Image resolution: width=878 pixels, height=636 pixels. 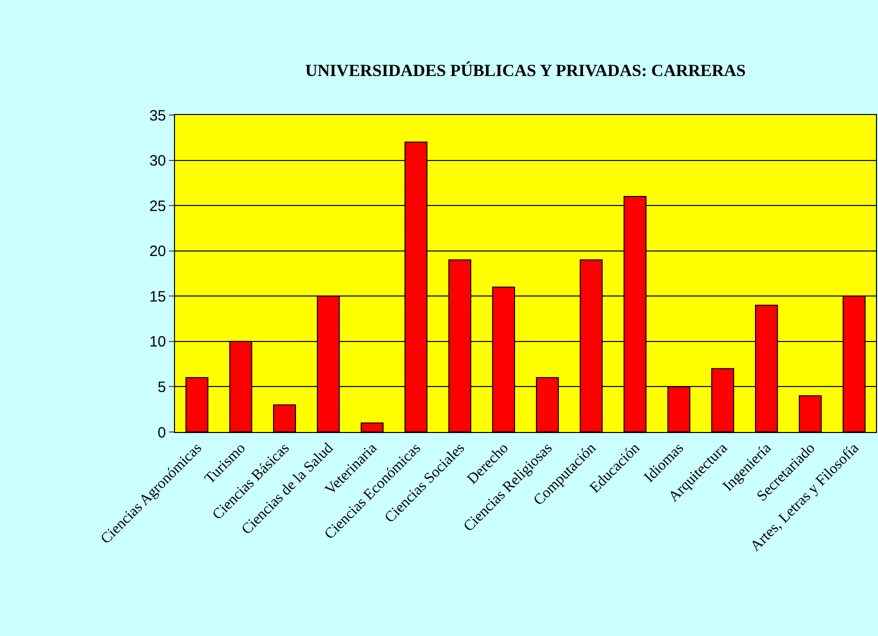 What do you see at coordinates (157, 342) in the screenshot?
I see `y-tick-label: 10` at bounding box center [157, 342].